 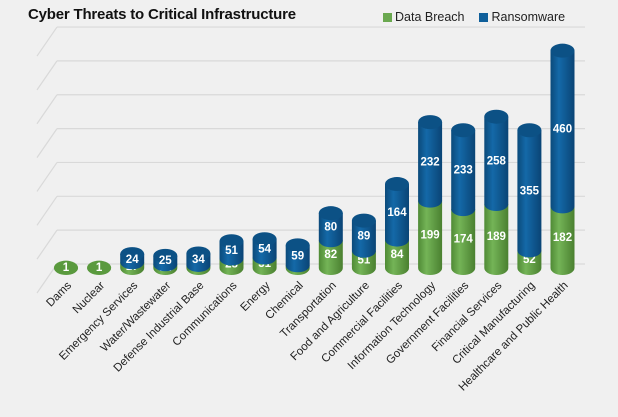 I want to click on legend-label-ransomware: Ransomware, so click(x=528, y=17).